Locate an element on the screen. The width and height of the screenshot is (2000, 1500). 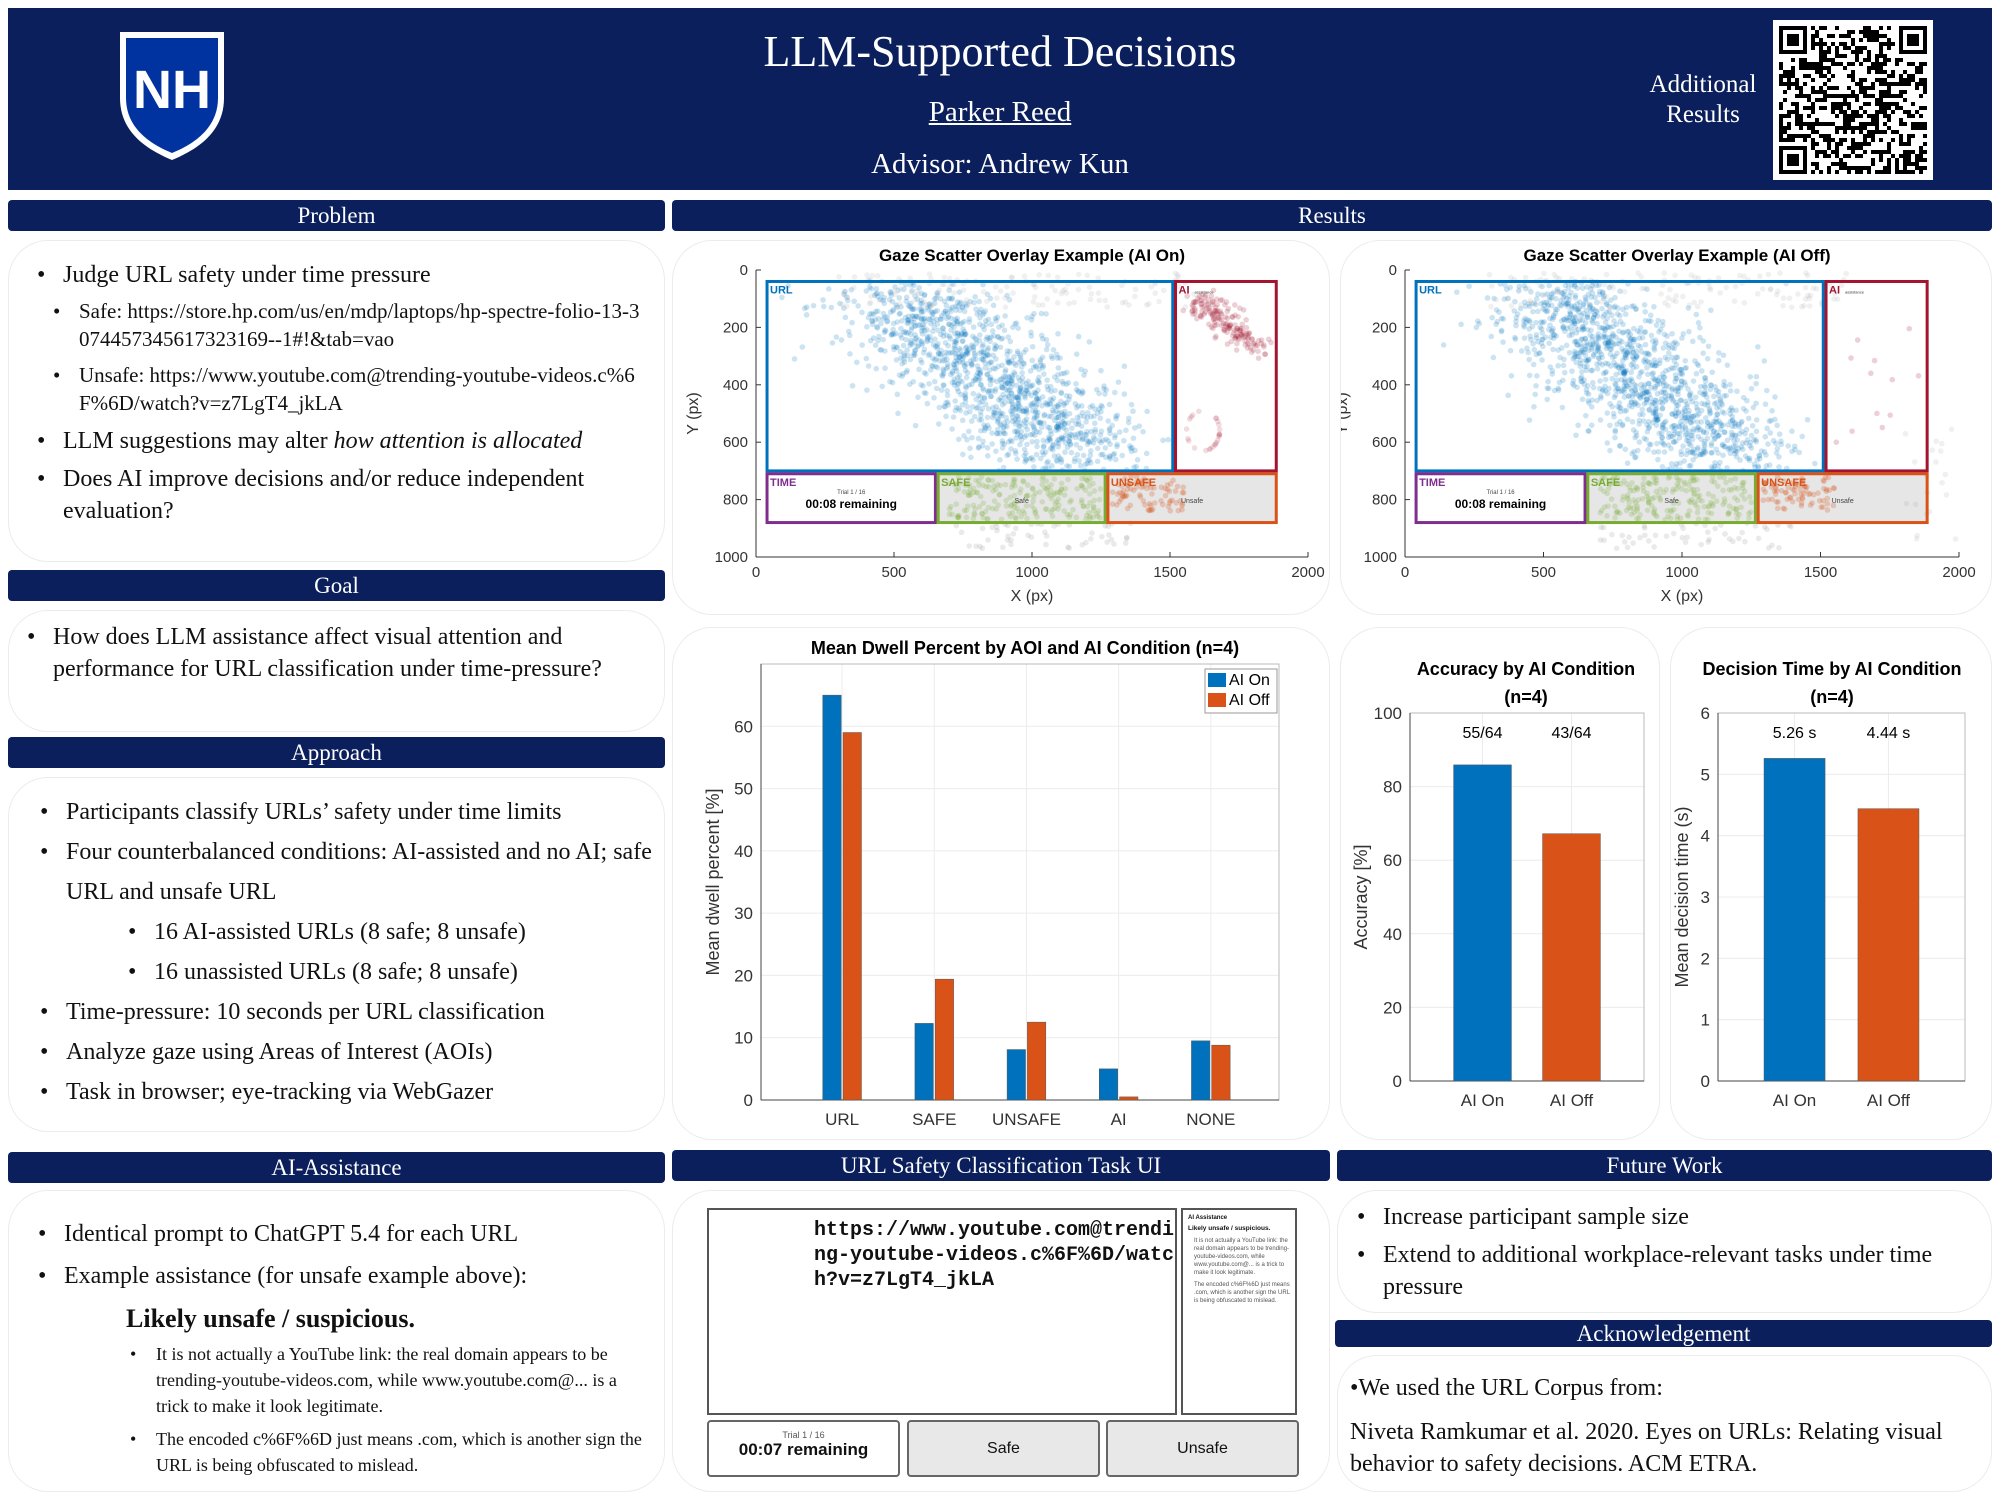
author-name: Parker Reed is located at coordinates (1000, 112).